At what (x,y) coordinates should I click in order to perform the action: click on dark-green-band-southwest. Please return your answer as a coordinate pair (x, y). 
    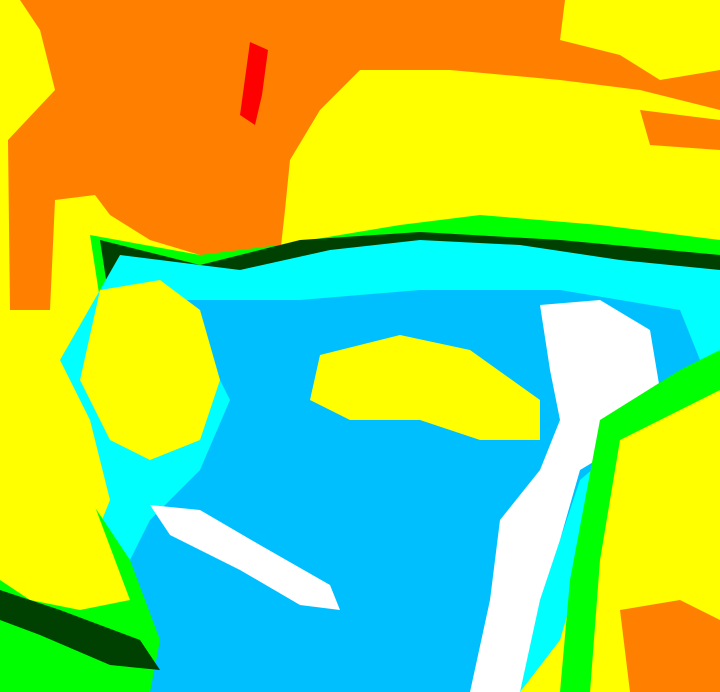
    Looking at the image, I should click on (80, 630).